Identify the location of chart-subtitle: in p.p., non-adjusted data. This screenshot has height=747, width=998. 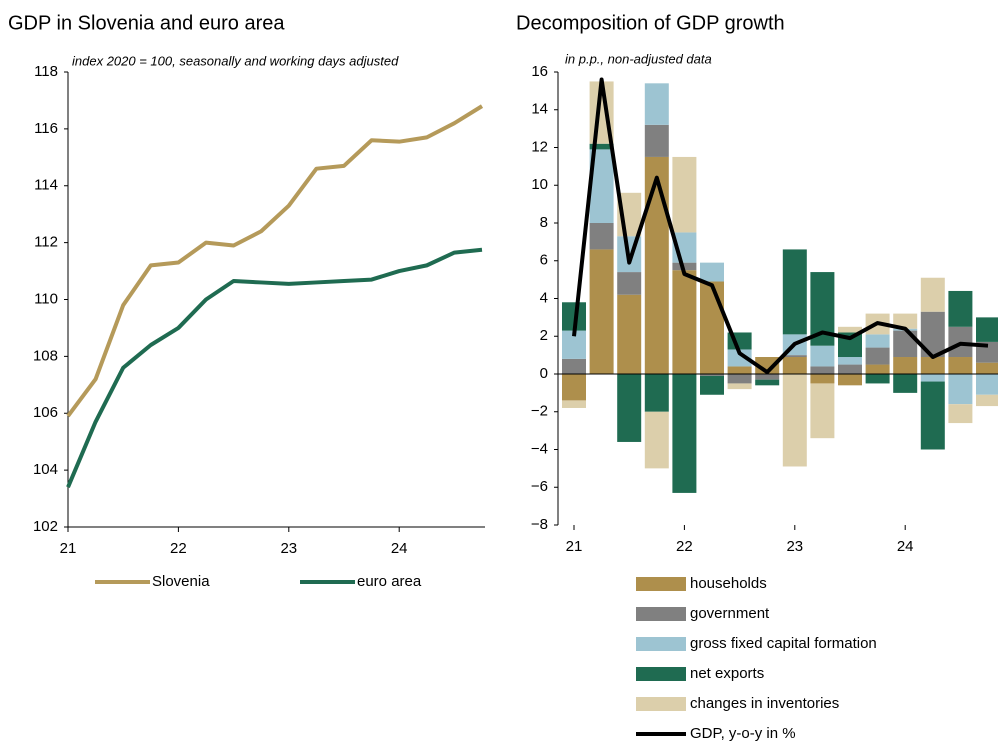
(638, 58).